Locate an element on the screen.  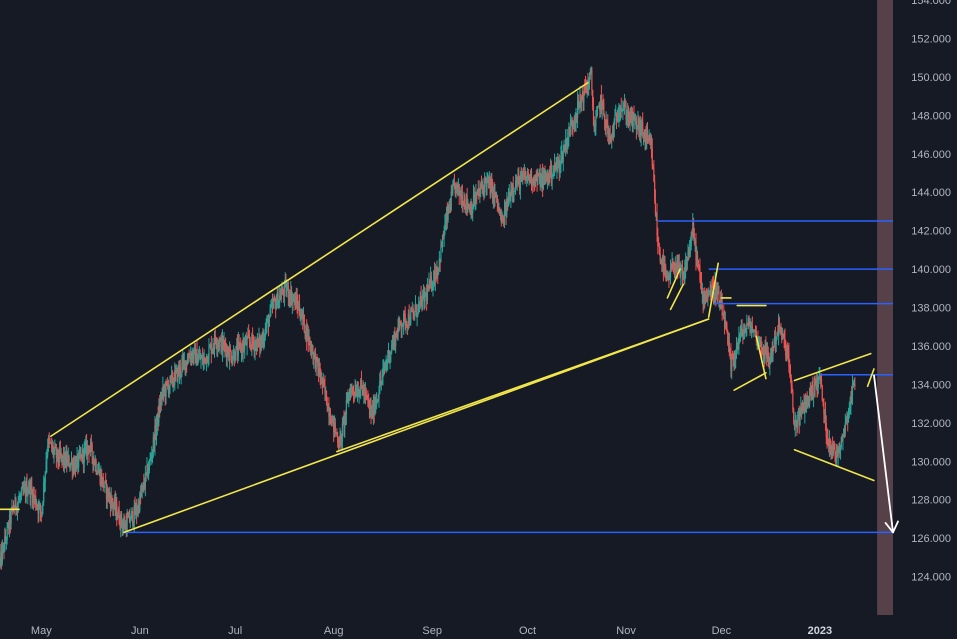
projection-arrowhead is located at coordinates (895, 527).